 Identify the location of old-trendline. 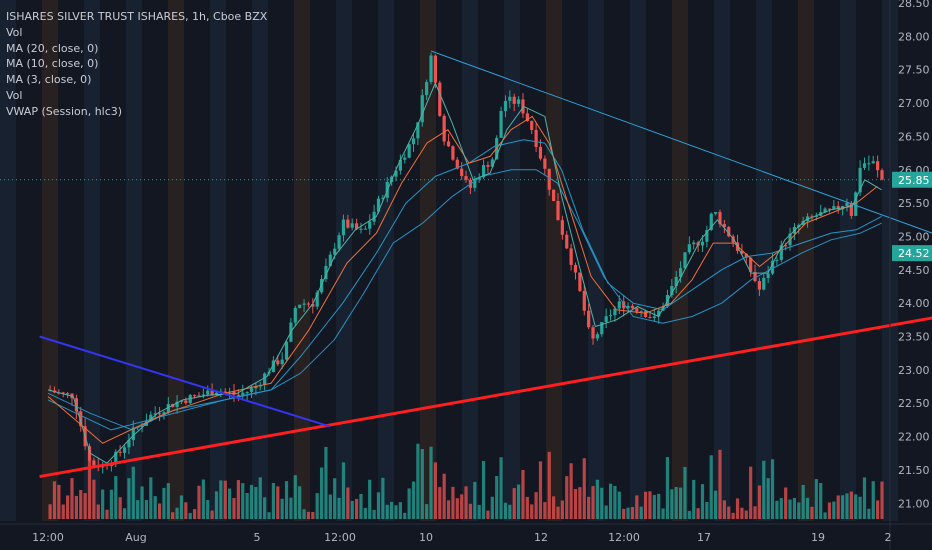
(185, 381).